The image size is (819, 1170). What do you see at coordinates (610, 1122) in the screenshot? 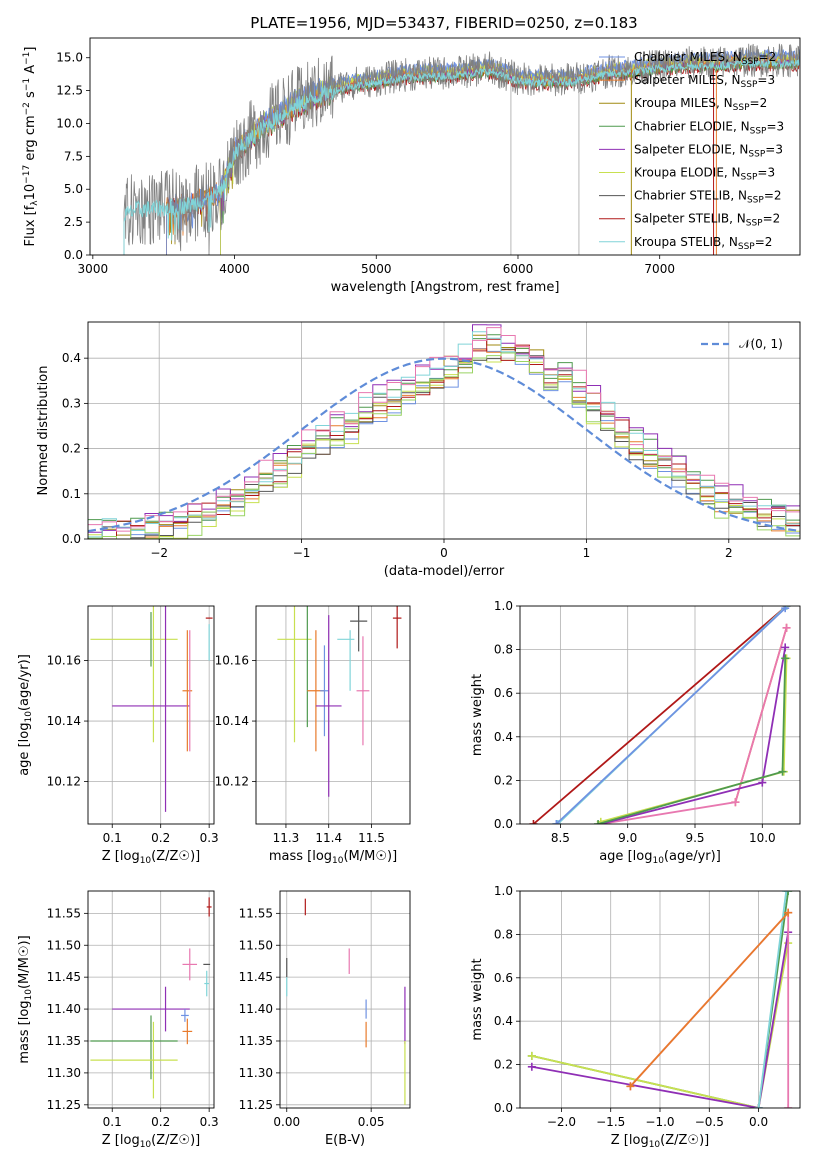
I see `x-tick-label: −1.5` at bounding box center [610, 1122].